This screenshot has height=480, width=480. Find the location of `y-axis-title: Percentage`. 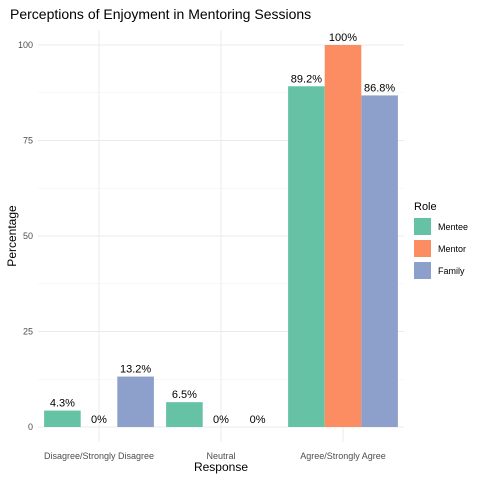

y-axis-title: Percentage is located at coordinates (12, 236).